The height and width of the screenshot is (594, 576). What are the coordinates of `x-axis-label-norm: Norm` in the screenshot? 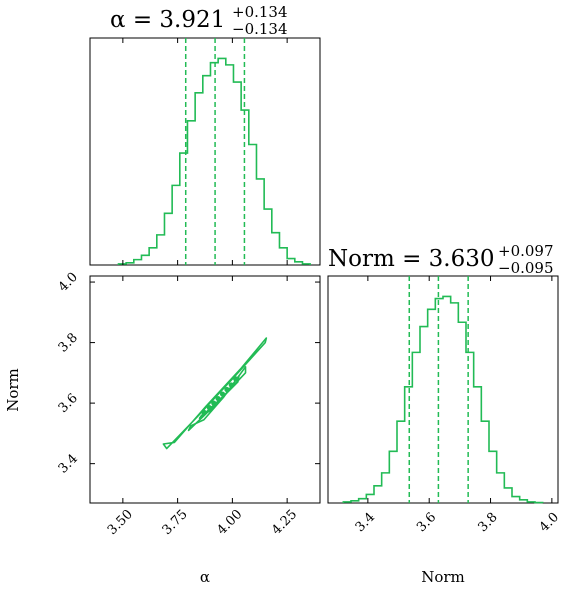 It's located at (443, 577).